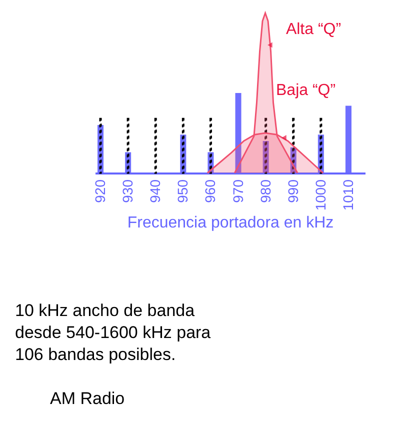  What do you see at coordinates (348, 195) in the screenshot?
I see `x-tick-label: 1010` at bounding box center [348, 195].